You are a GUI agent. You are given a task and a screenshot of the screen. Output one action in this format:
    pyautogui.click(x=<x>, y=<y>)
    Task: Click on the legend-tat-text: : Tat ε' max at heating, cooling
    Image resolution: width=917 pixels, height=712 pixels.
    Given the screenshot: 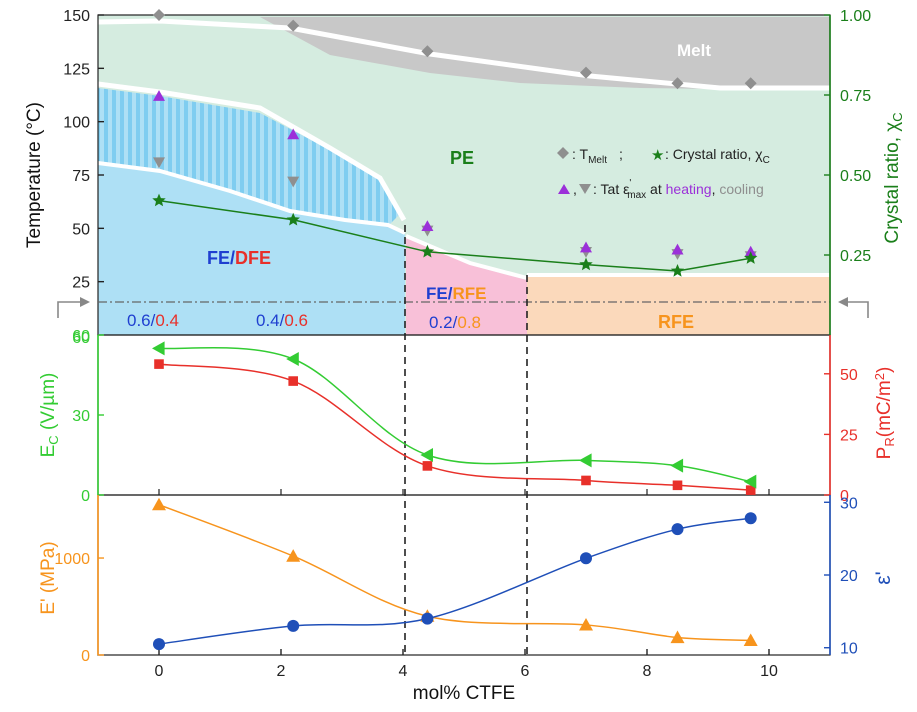 What is the action you would take?
    pyautogui.click(x=678, y=189)
    